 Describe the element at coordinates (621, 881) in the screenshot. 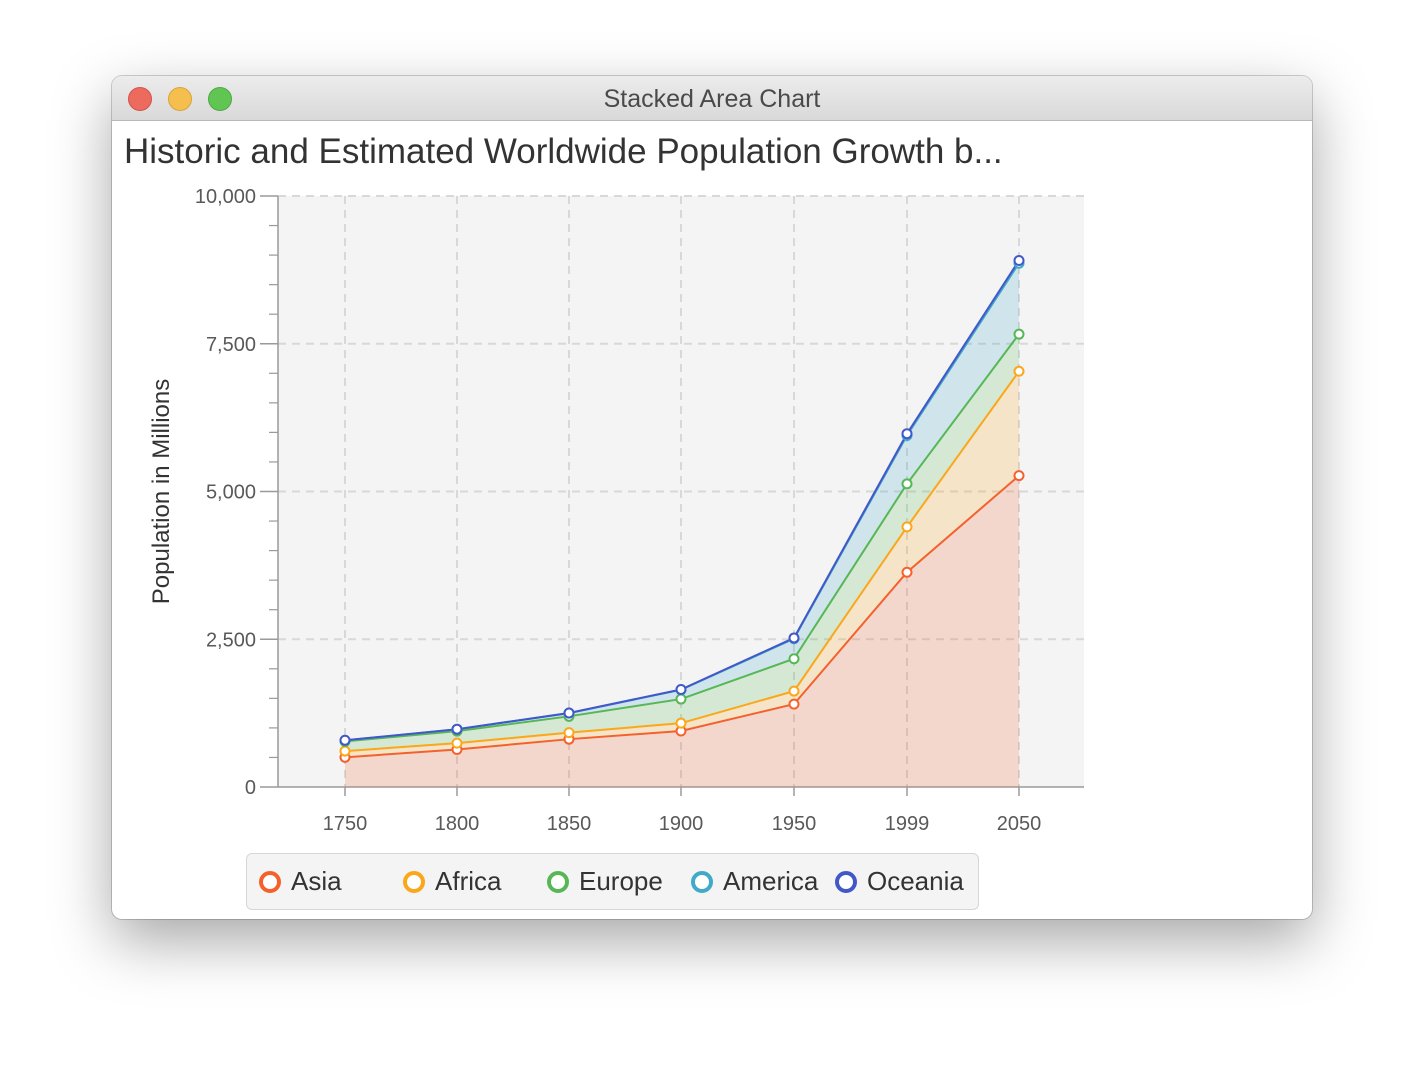

I see `legend-label: Europe` at that location.